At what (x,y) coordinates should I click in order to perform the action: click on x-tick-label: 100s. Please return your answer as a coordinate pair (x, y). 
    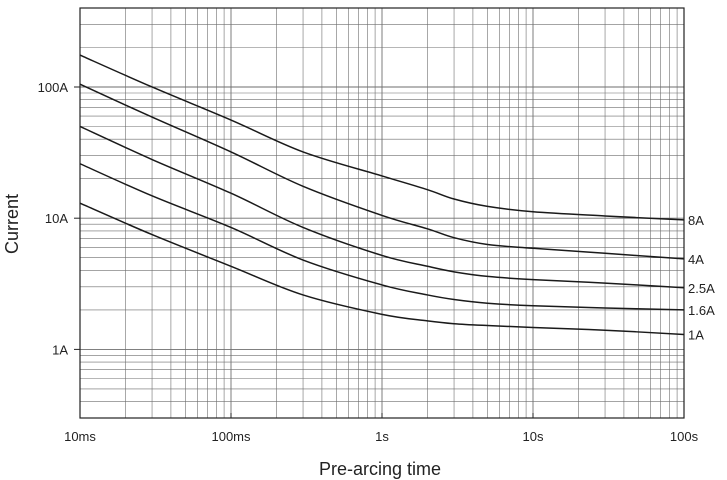
    Looking at the image, I should click on (684, 436).